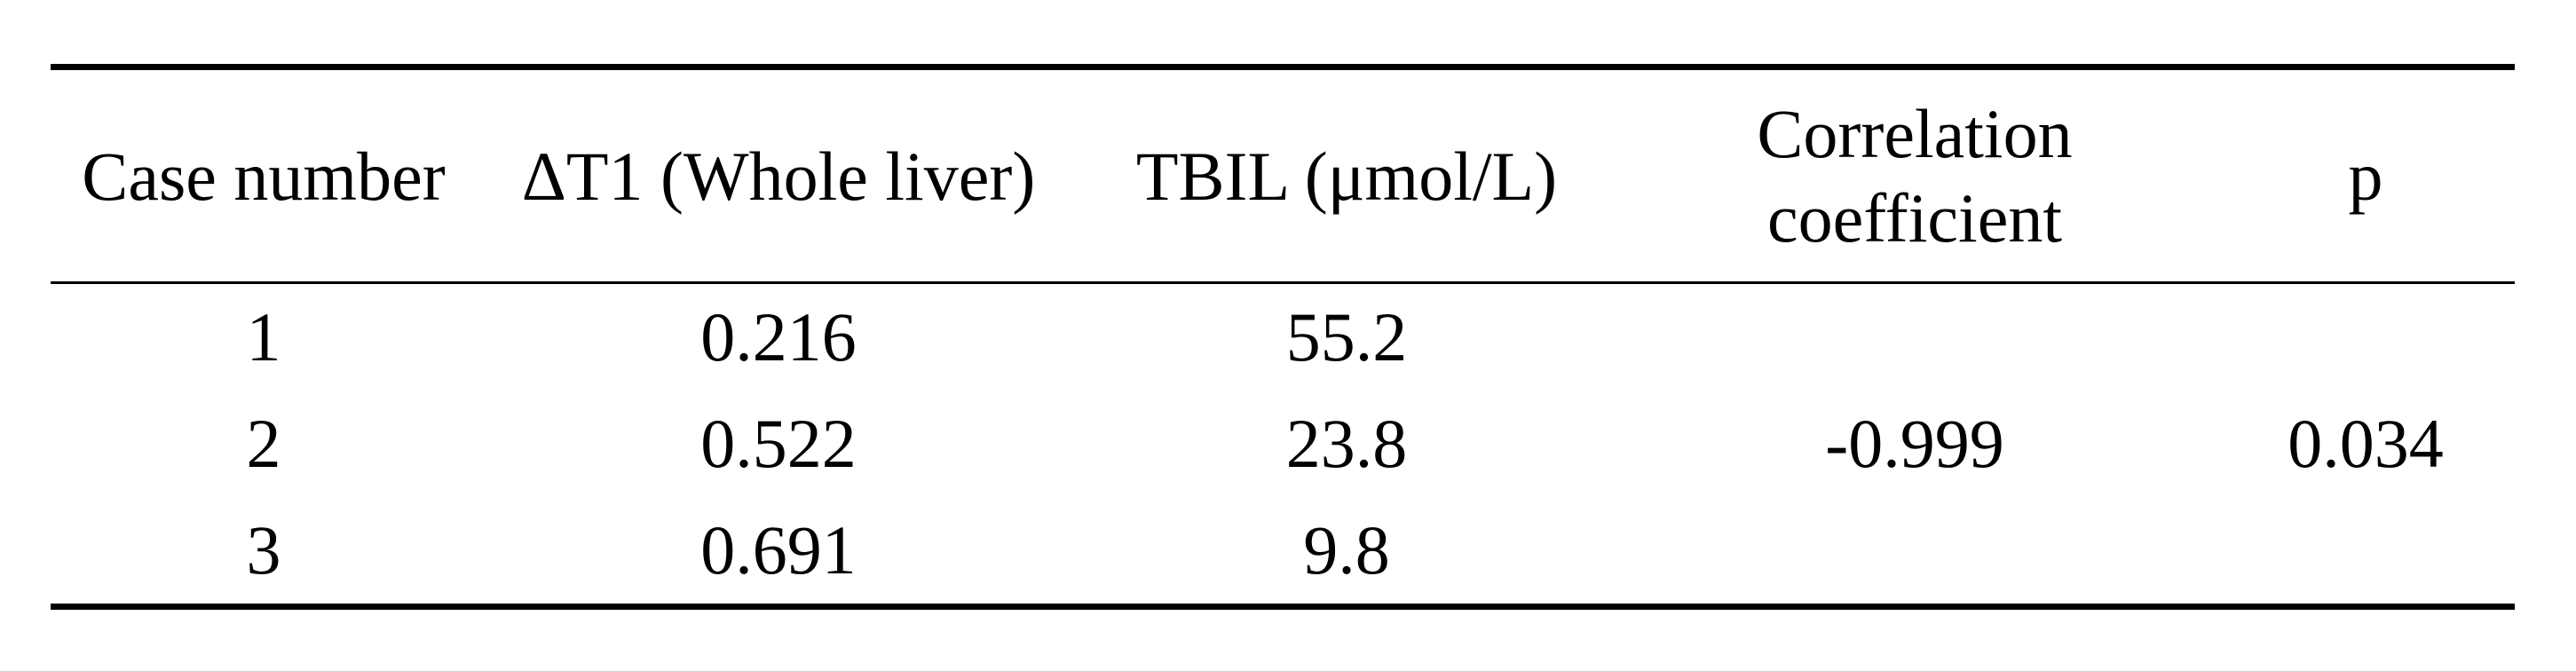 The width and height of the screenshot is (2576, 671). Describe the element at coordinates (1346, 175) in the screenshot. I see `col-header-tbil: TBIL (μmol/L)` at that location.